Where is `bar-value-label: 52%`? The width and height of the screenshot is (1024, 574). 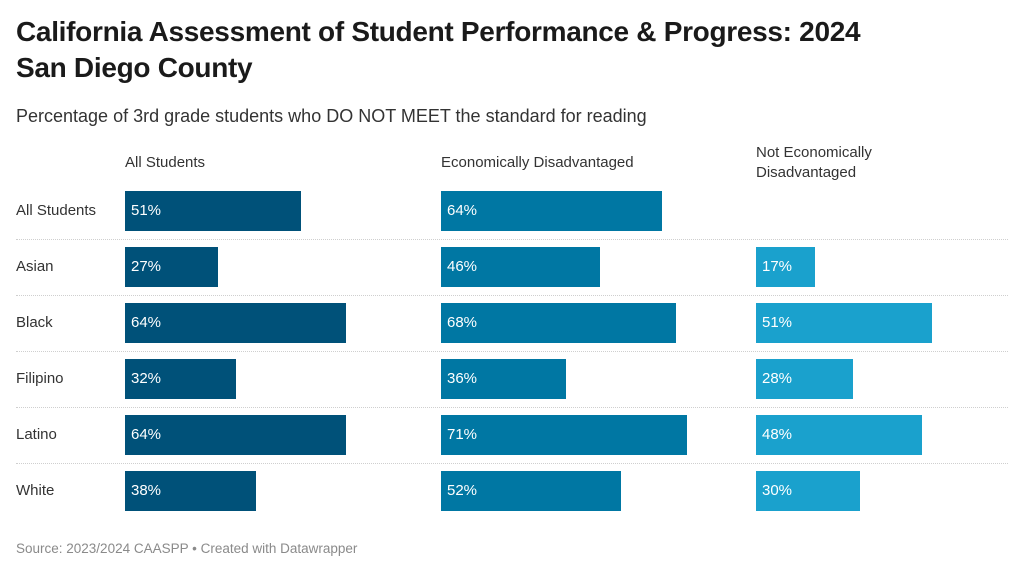 bar-value-label: 52% is located at coordinates (462, 490).